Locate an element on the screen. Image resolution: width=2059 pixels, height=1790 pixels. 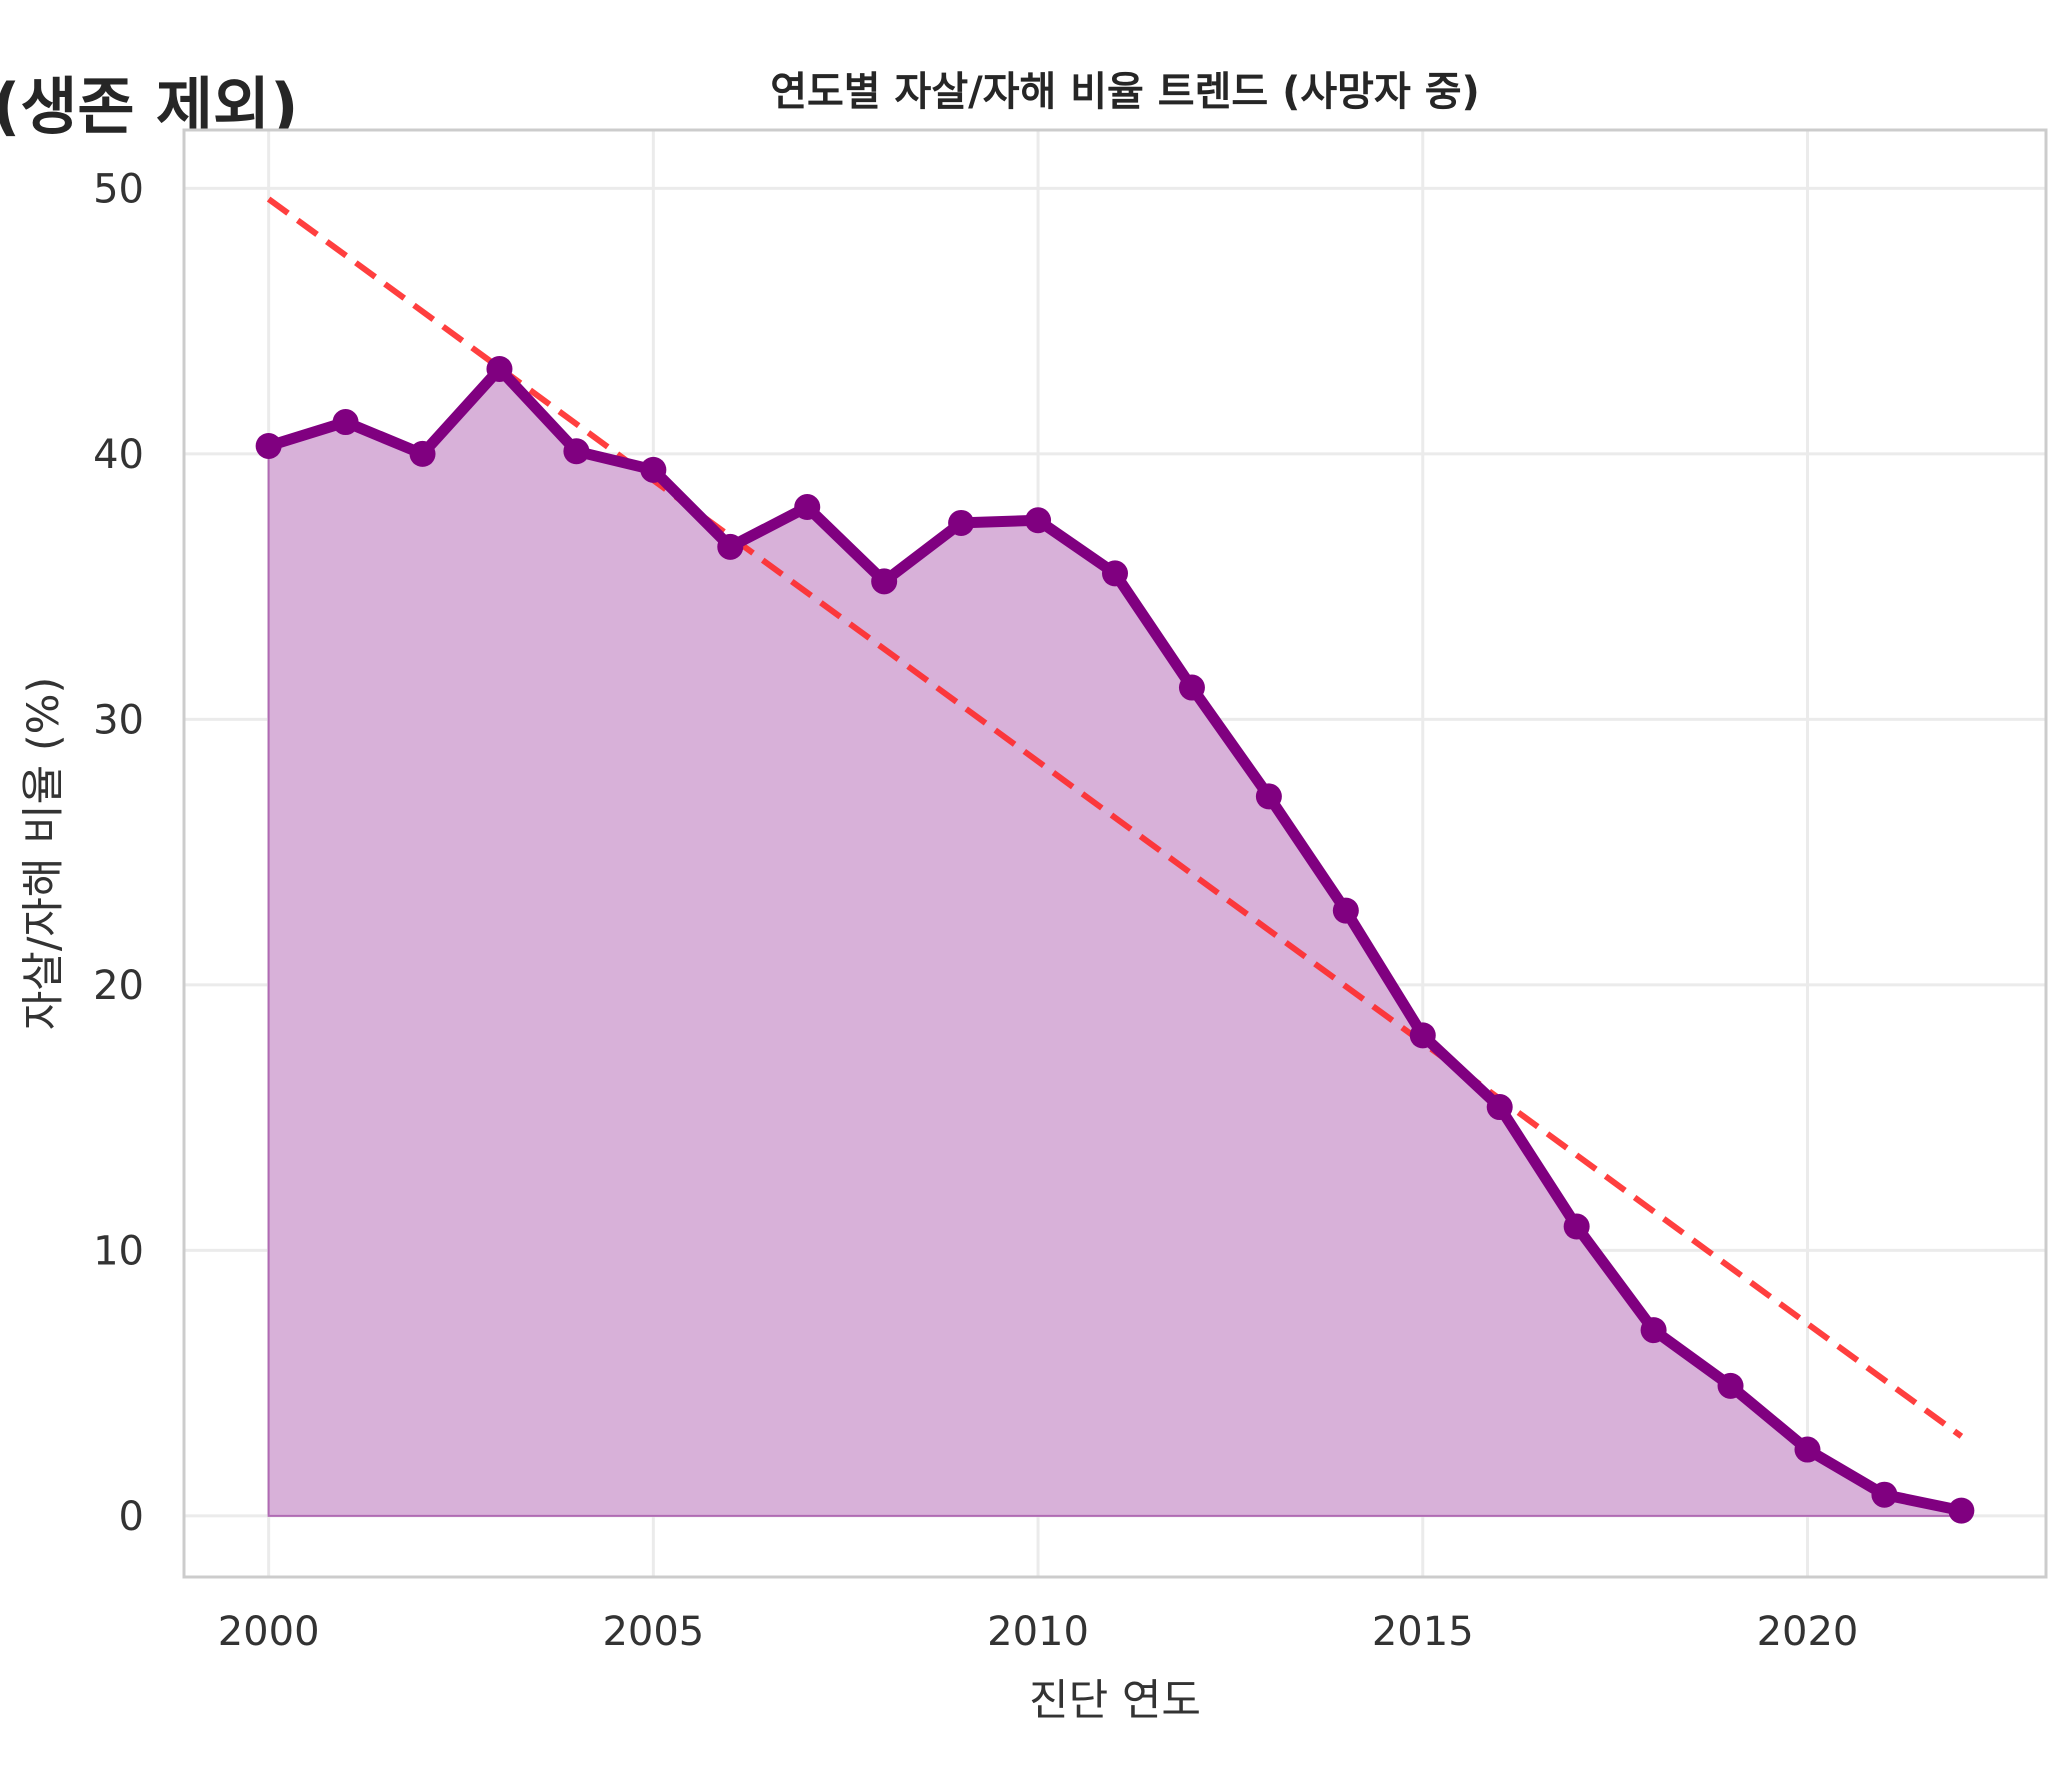
y-tick-label: 40 is located at coordinates (118, 455).